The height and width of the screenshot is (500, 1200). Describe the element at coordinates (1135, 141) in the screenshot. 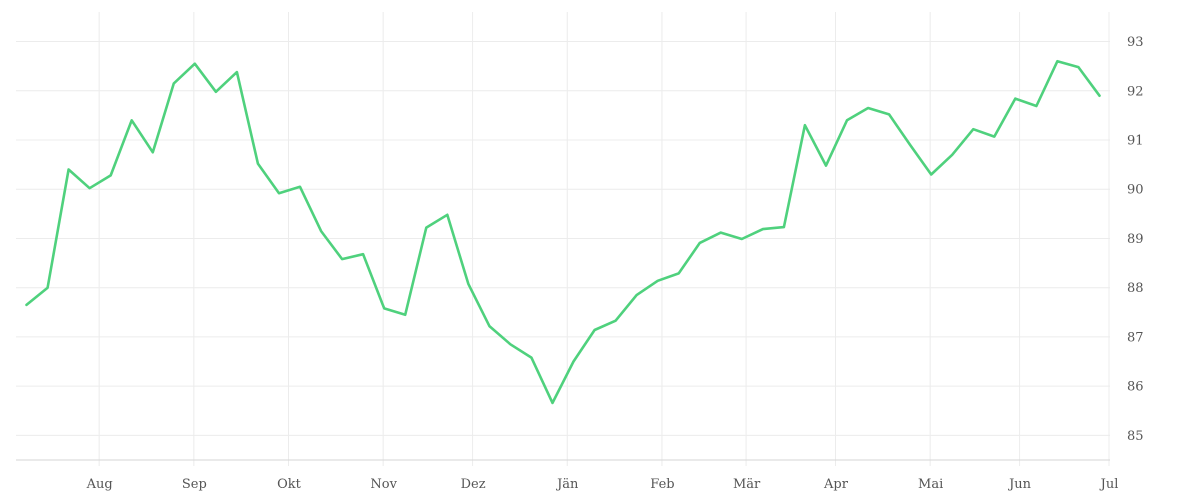

I see `y-tick-label: 91` at that location.